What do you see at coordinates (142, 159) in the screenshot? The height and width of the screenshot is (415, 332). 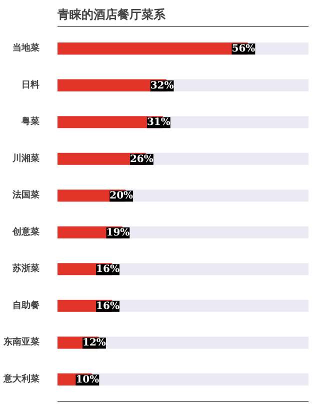 I see `data-label: 26%` at bounding box center [142, 159].